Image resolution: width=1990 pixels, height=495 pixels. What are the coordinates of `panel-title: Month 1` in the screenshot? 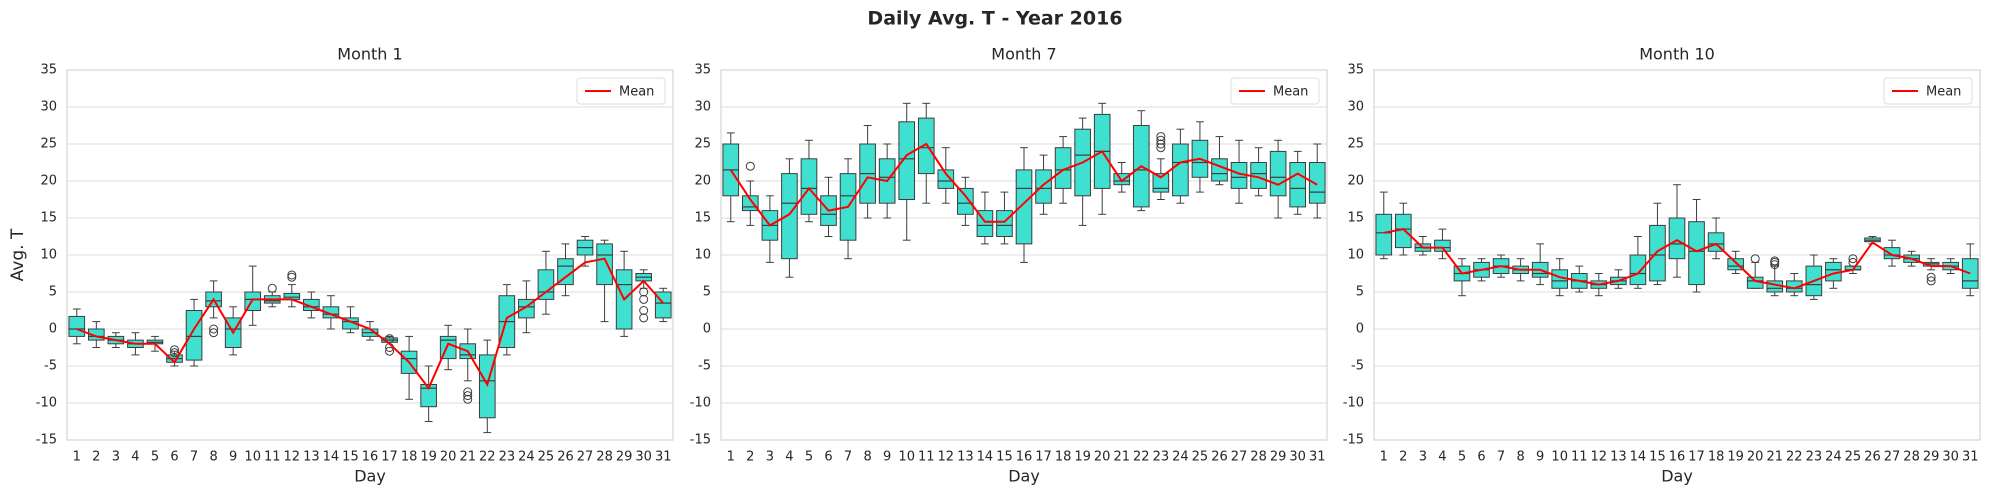 It's located at (369, 54).